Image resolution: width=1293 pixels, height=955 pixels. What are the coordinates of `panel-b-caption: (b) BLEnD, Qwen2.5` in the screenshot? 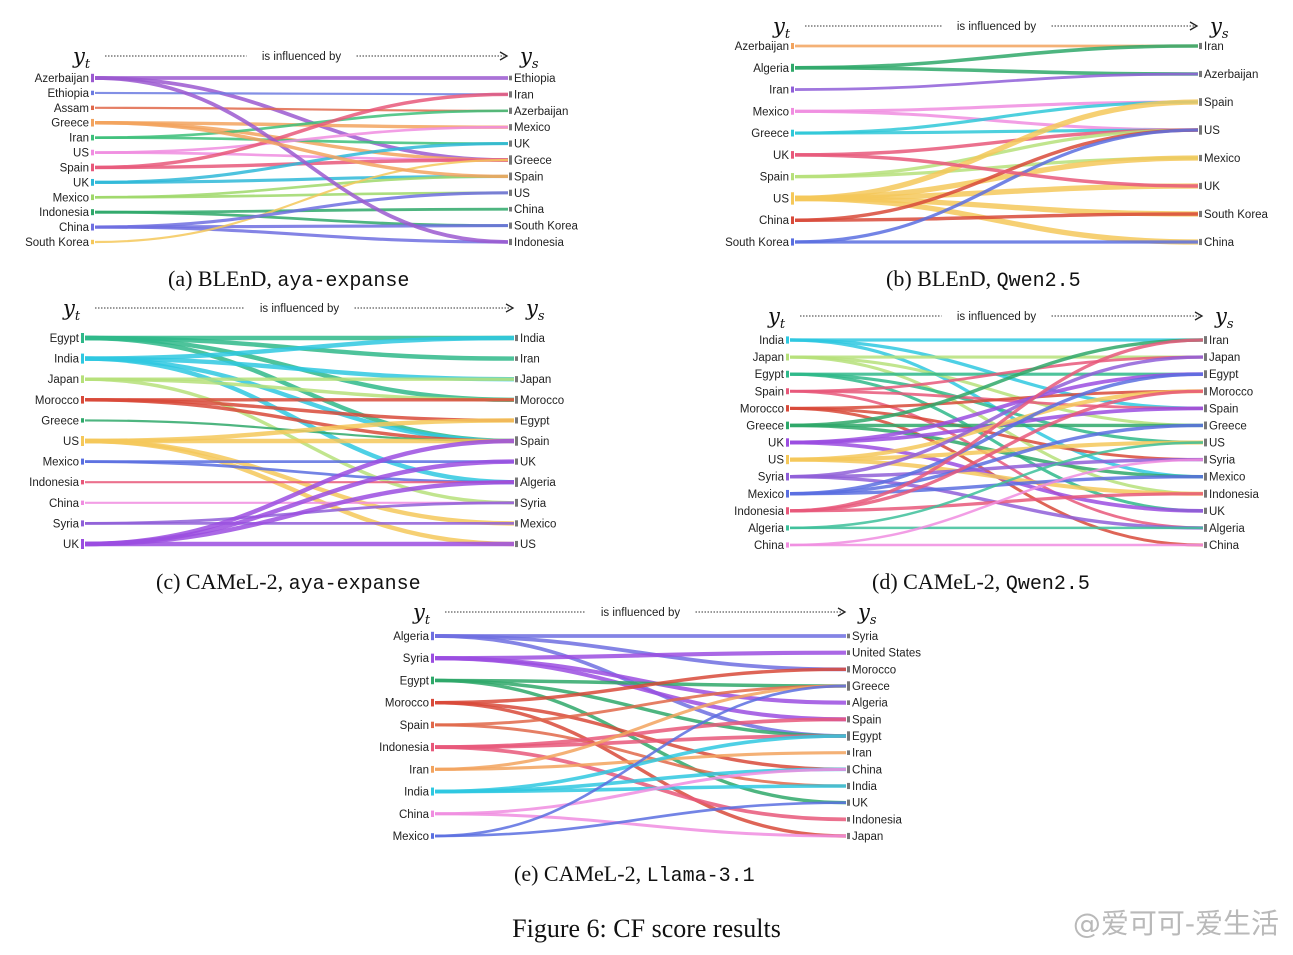 It's located at (983, 279).